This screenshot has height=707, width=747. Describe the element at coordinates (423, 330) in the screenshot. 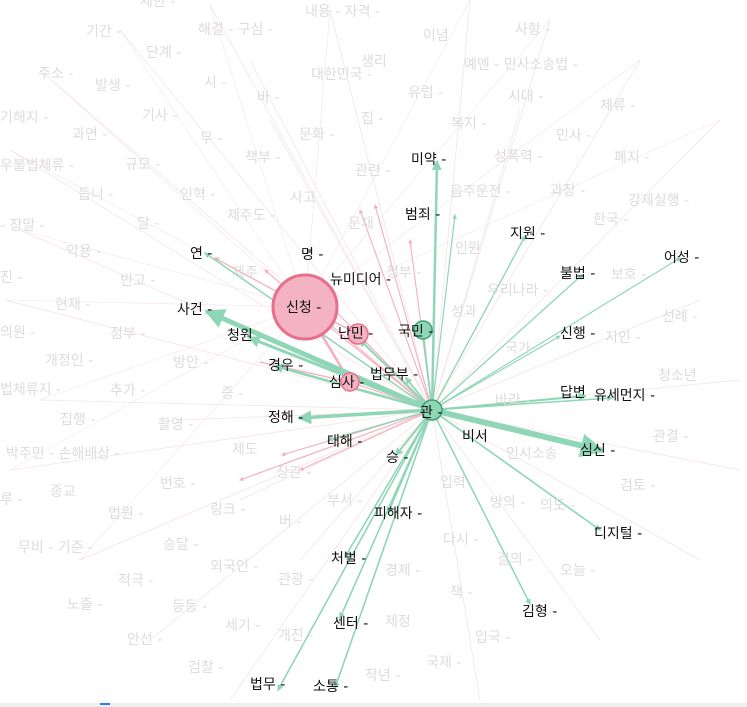

I see `node-gukmin` at that location.